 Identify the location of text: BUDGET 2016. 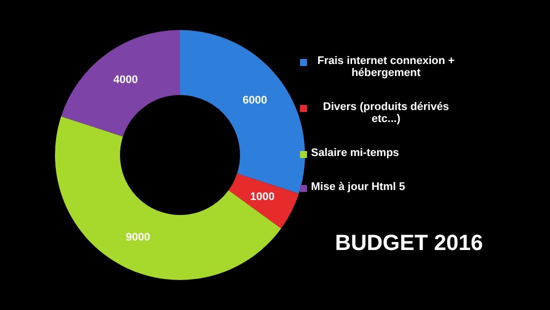
(409, 243).